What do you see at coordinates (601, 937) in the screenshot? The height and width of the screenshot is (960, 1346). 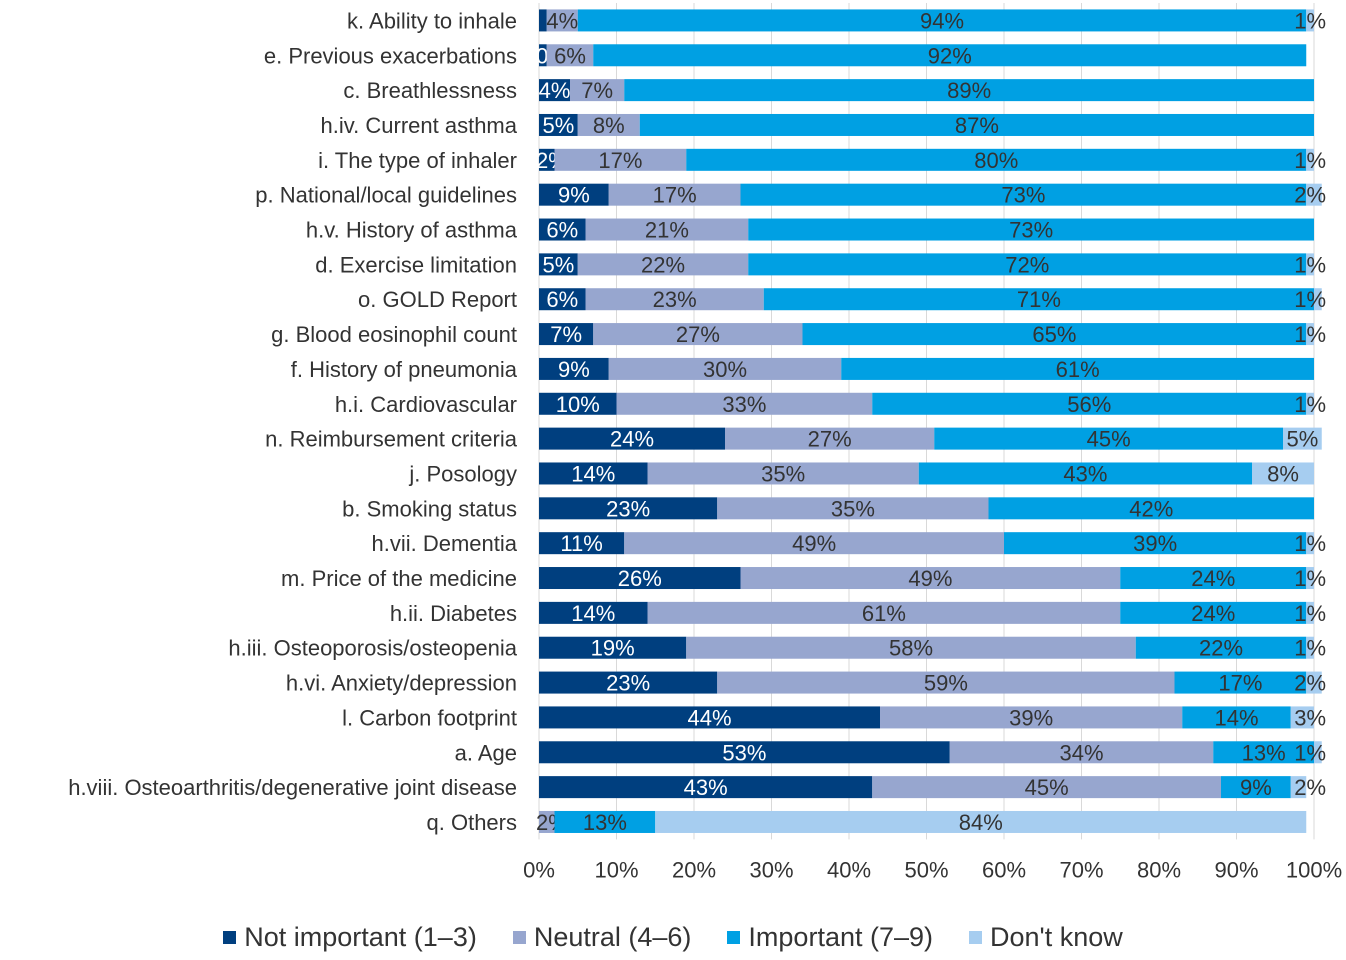 I see `legend-item-neutral: Neutral (4–6)` at bounding box center [601, 937].